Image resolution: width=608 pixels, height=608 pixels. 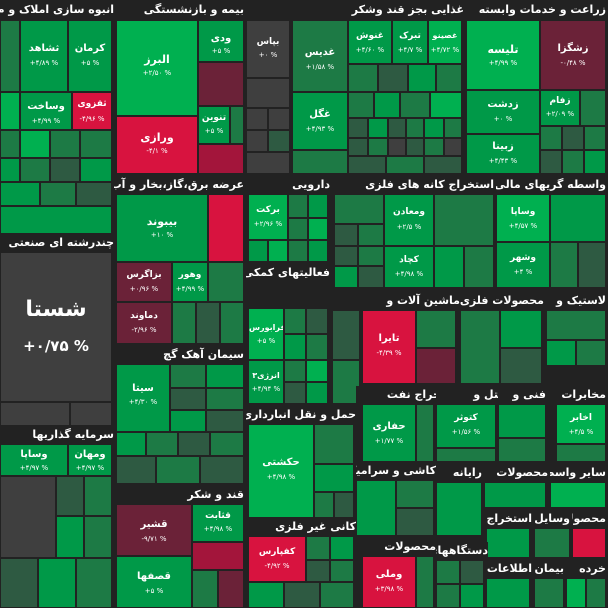 What do you see at coordinates (549, 569) in the screenshot?
I see `sector-header-insurance2: بیمان` at bounding box center [549, 569].